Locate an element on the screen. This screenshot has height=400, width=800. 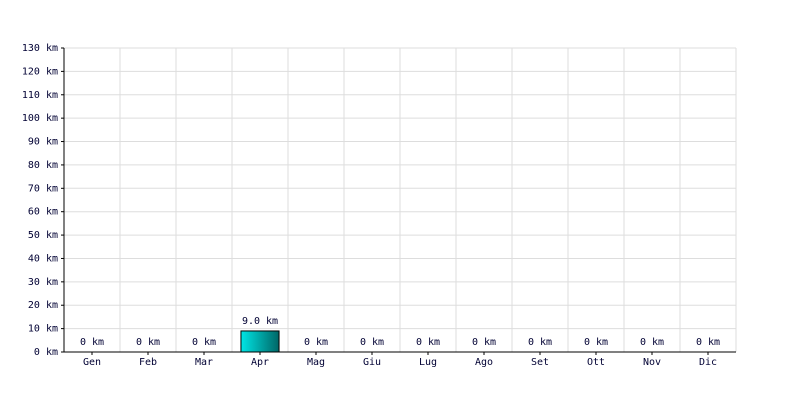
y-tick-label: 120 km is located at coordinates (40, 71).